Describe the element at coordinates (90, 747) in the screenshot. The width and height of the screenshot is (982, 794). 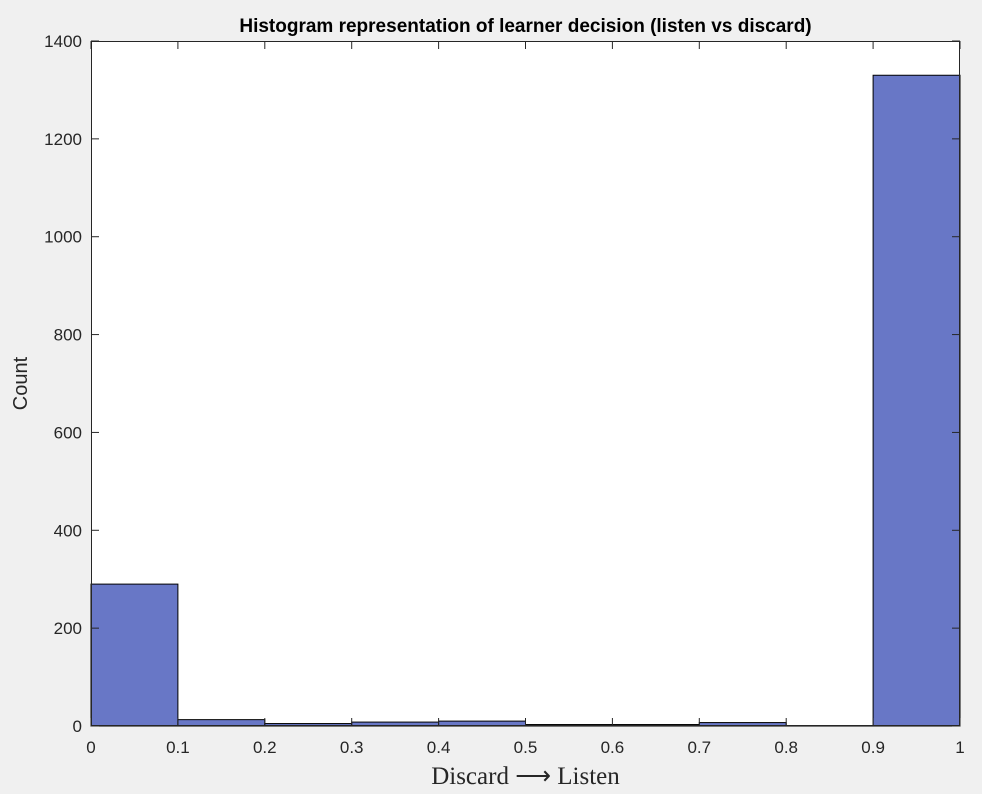
I see `x-tick-label: 0` at that location.